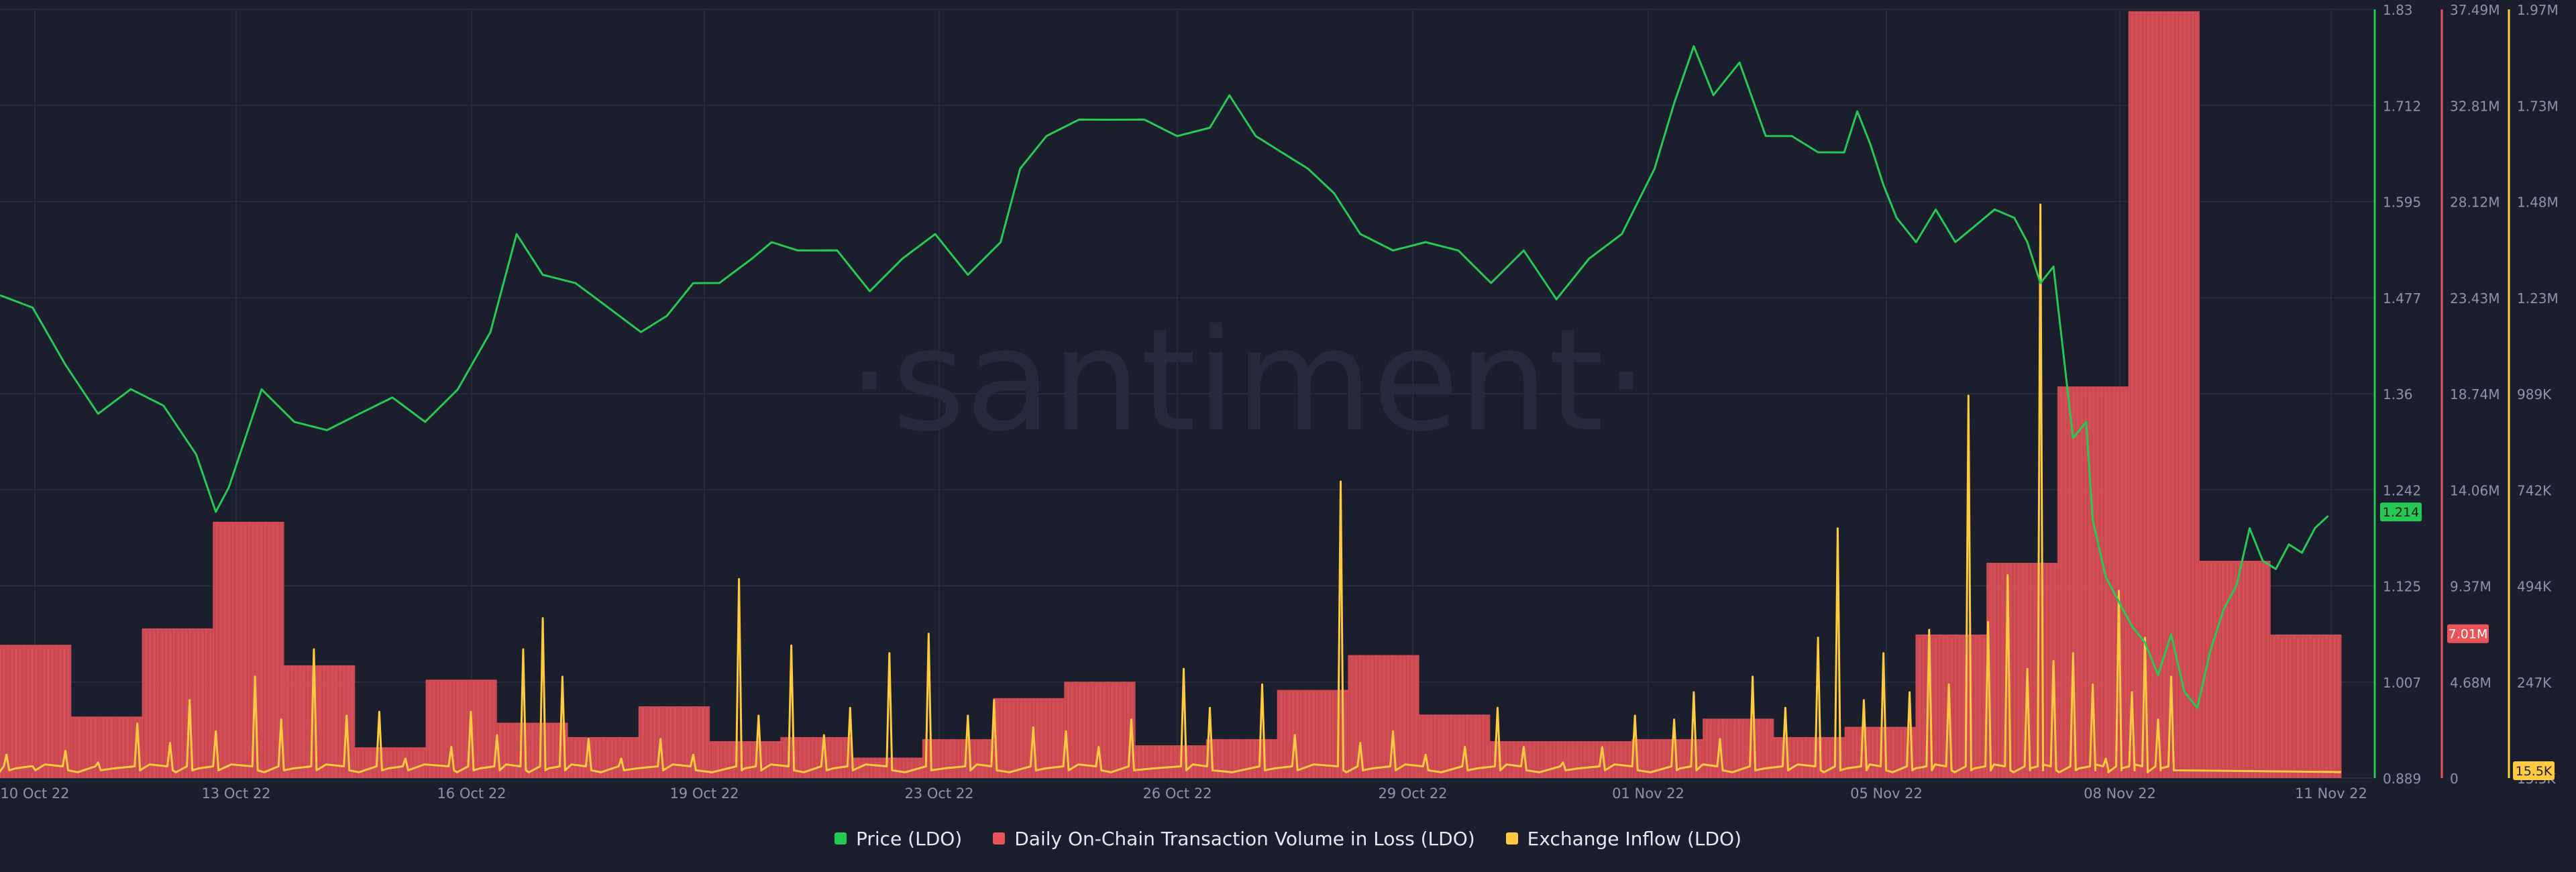  I want to click on inflow-tick-label: 742K, so click(2534, 490).